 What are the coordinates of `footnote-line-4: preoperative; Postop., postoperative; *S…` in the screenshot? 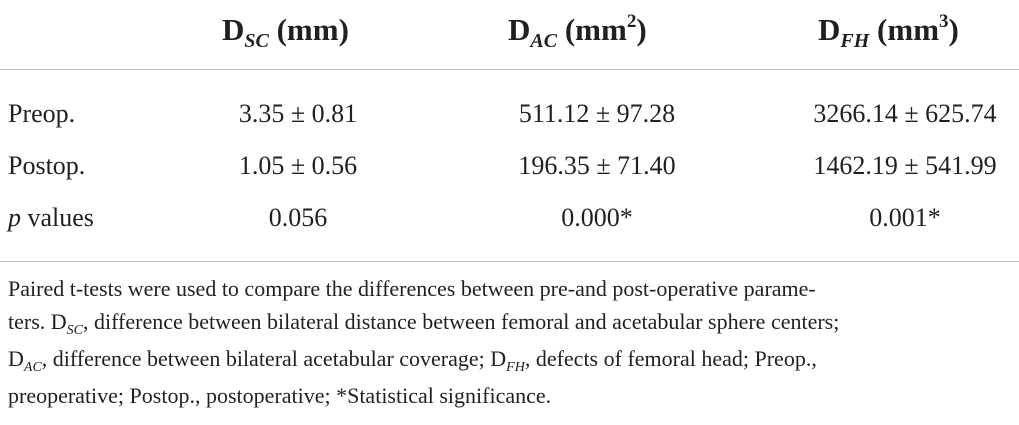 It's located at (280, 395).